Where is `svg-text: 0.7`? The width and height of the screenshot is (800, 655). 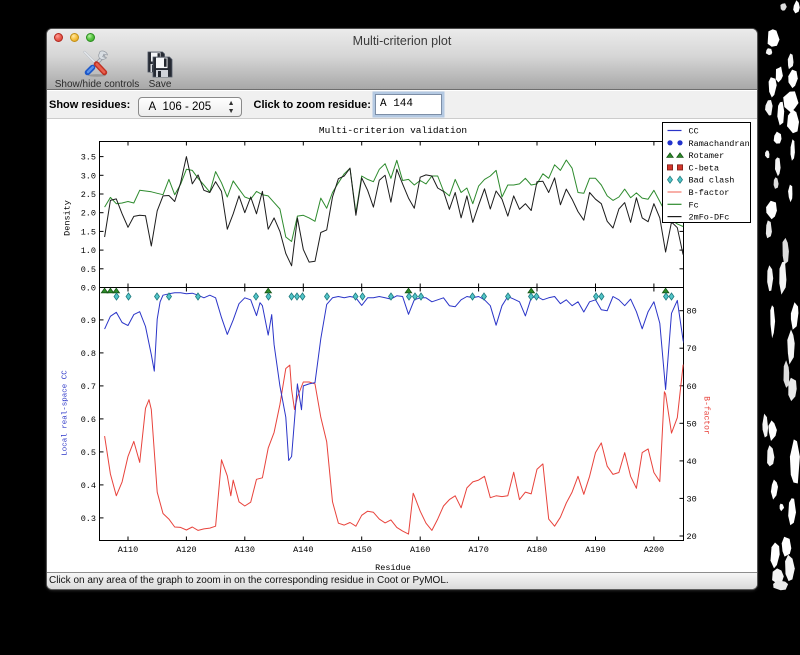 svg-text: 0.7 is located at coordinates (88, 387).